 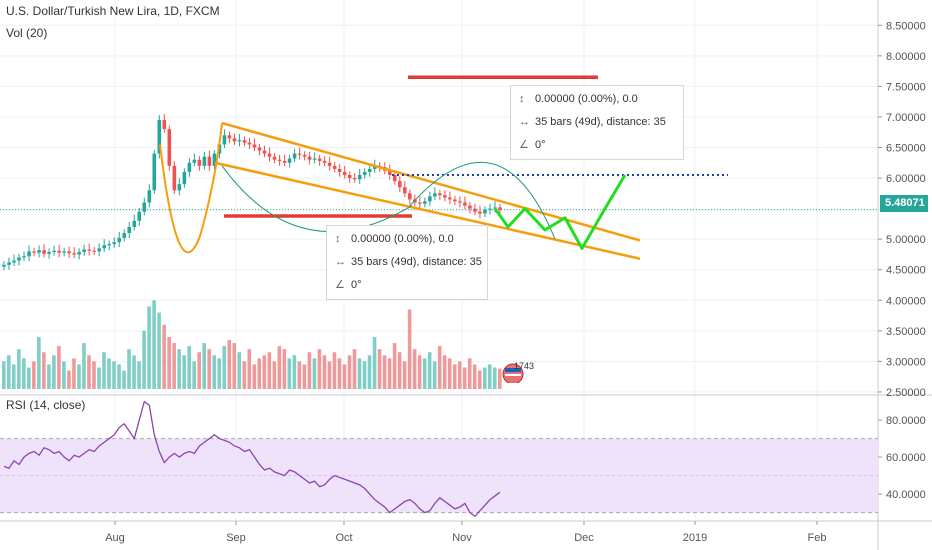 I want to click on time-tick-label: 2019, so click(x=695, y=538).